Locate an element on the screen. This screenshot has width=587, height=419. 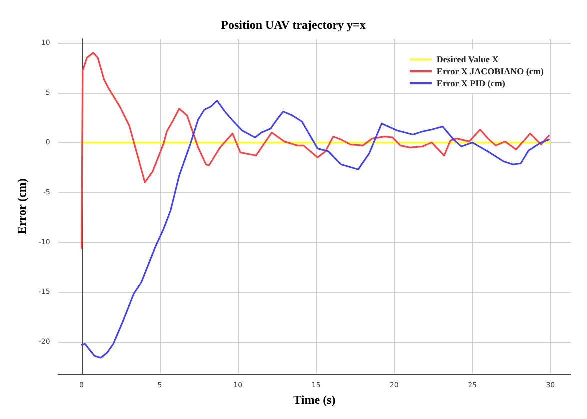
legend-label: Error X PID (cm) is located at coordinates (471, 83).